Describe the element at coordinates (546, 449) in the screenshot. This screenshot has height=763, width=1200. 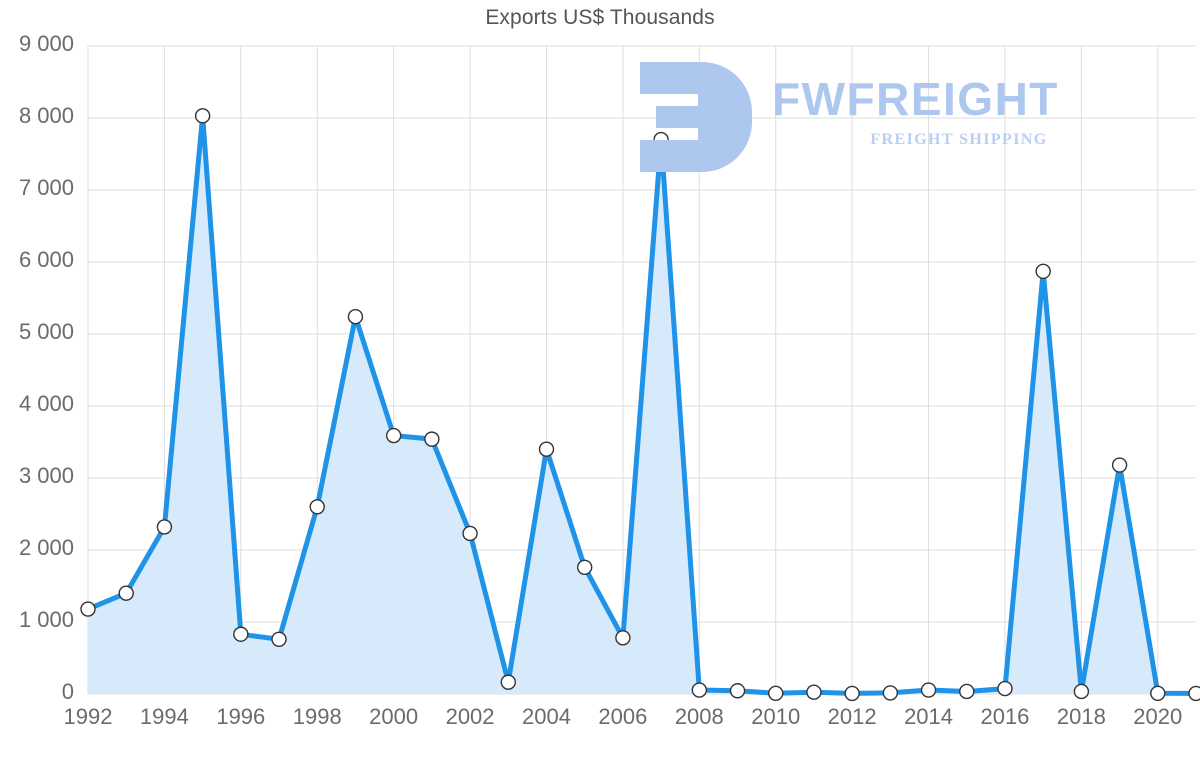
I see `data-point-2004` at that location.